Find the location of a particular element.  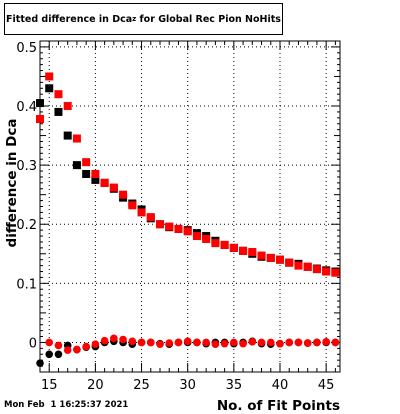

y-tick-label: 0.3 is located at coordinates (26, 166).